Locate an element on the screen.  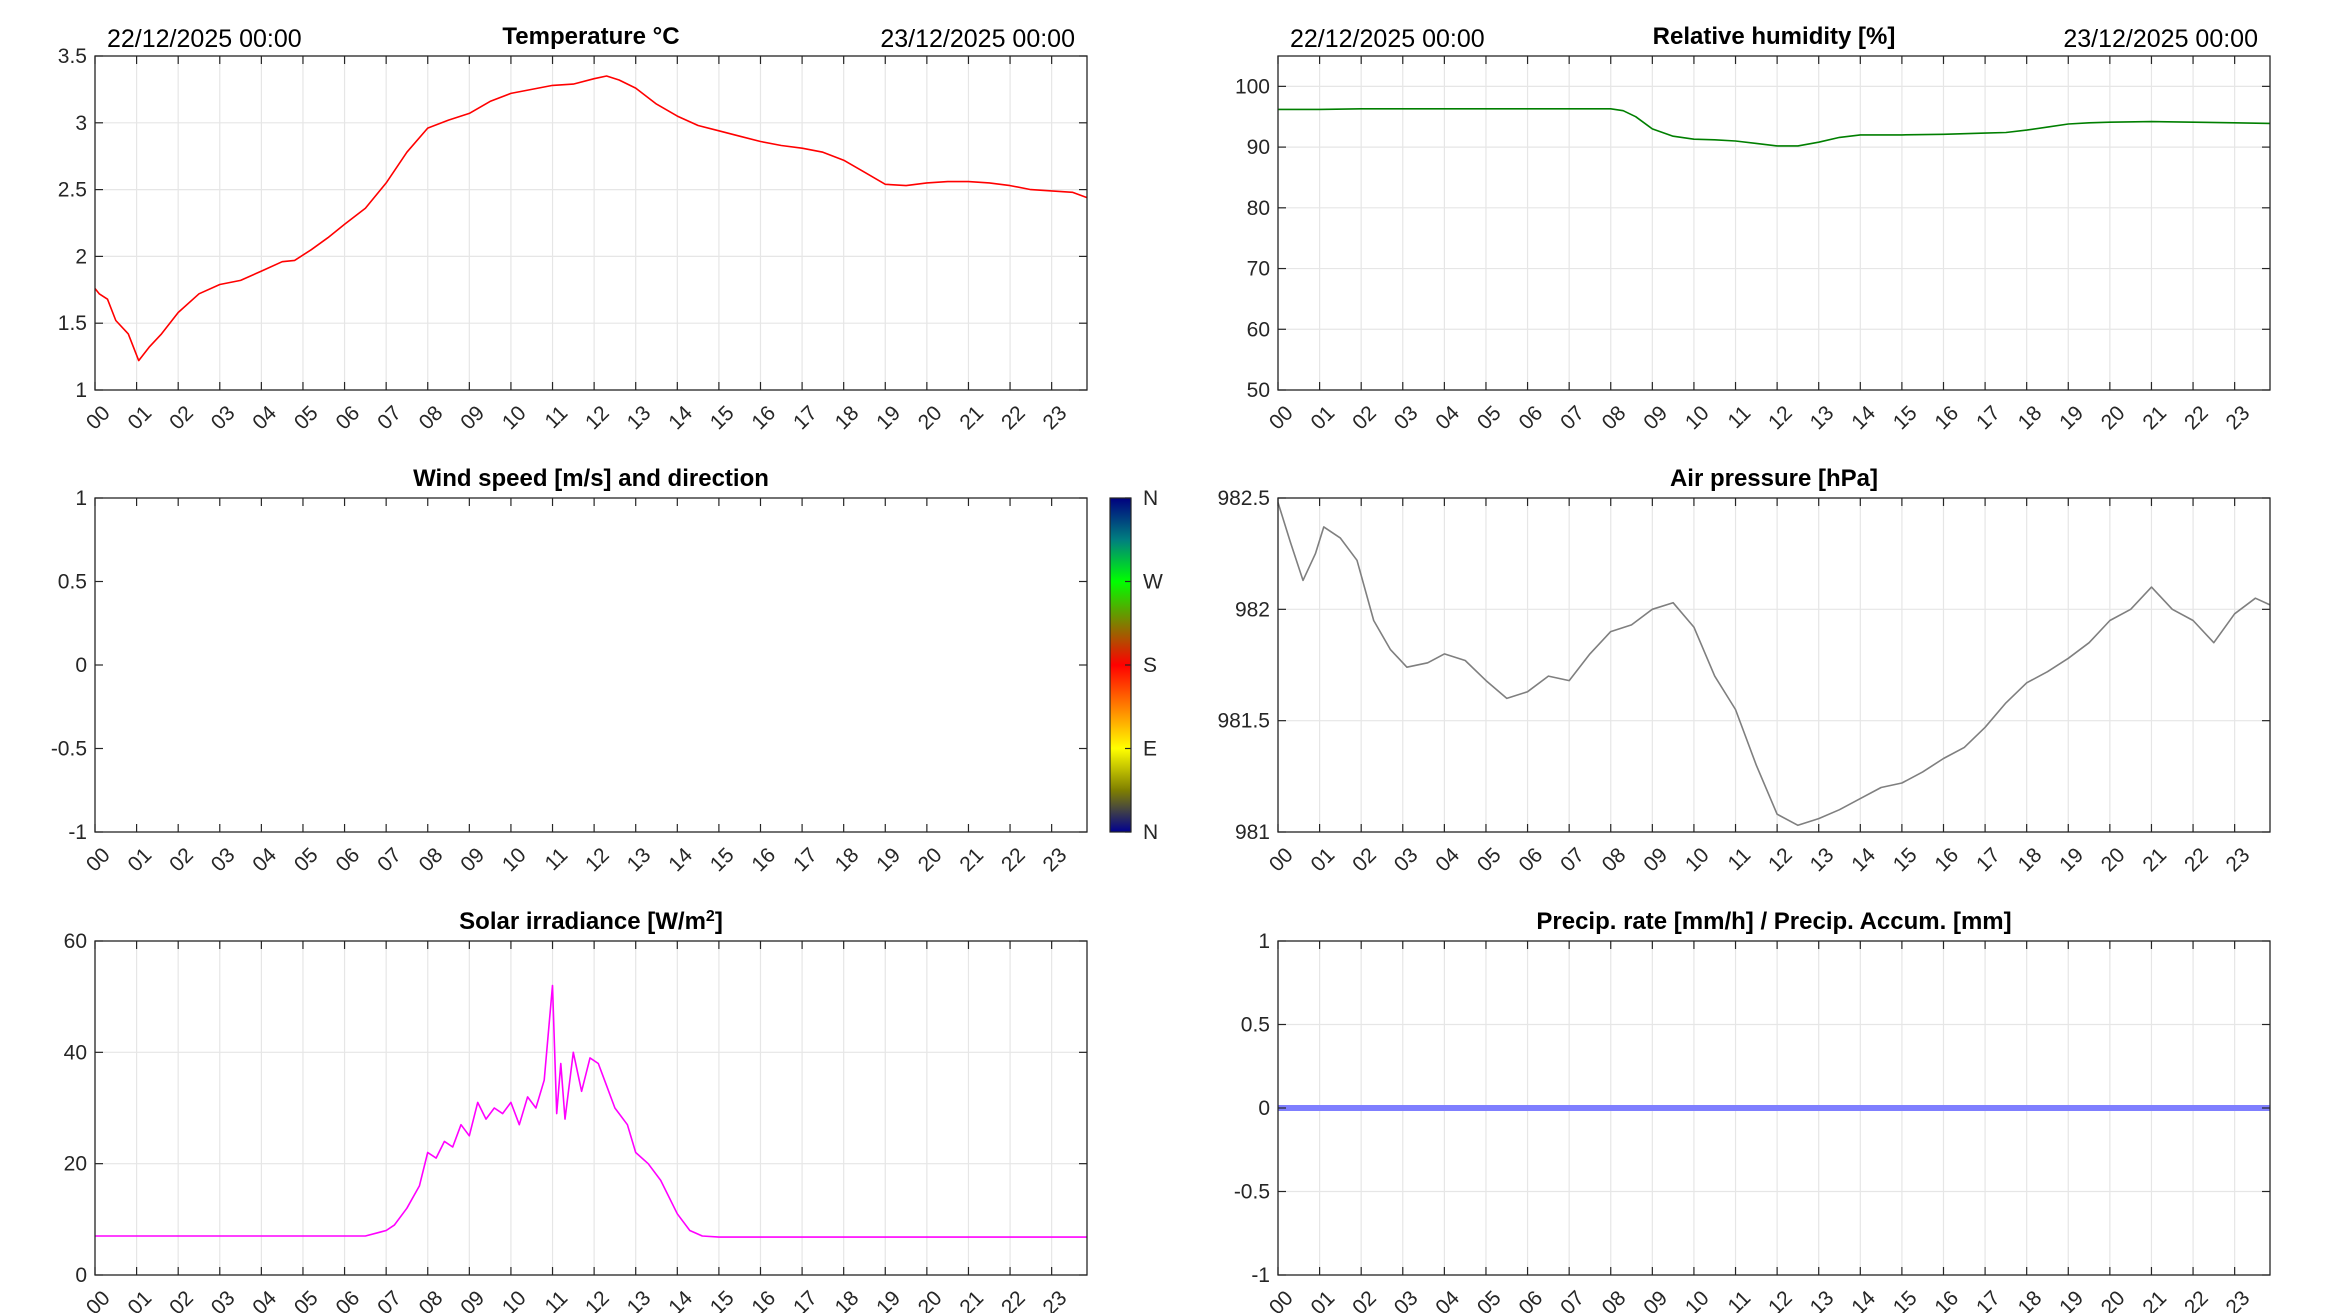
humidity-ytick-label: 100 is located at coordinates (1252, 86).